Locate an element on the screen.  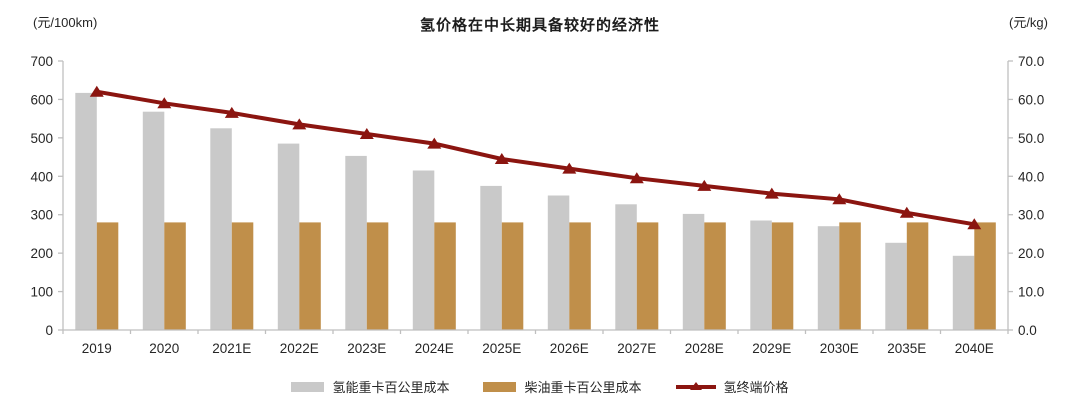
x-label-2029E: 2029E is located at coordinates (771, 348).